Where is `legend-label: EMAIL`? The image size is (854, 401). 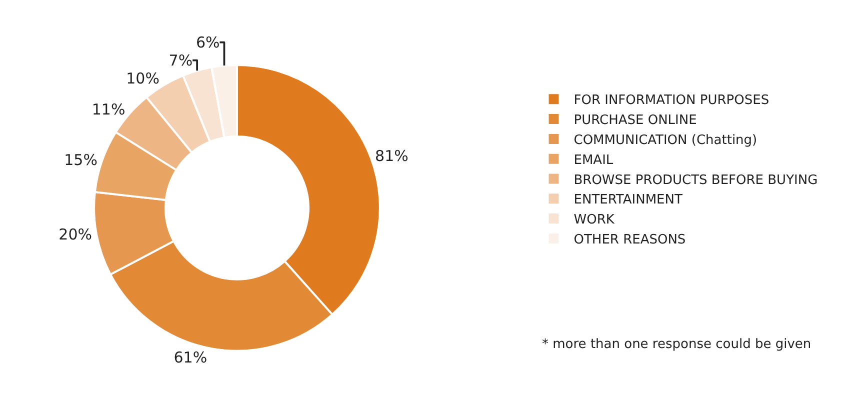 legend-label: EMAIL is located at coordinates (594, 160).